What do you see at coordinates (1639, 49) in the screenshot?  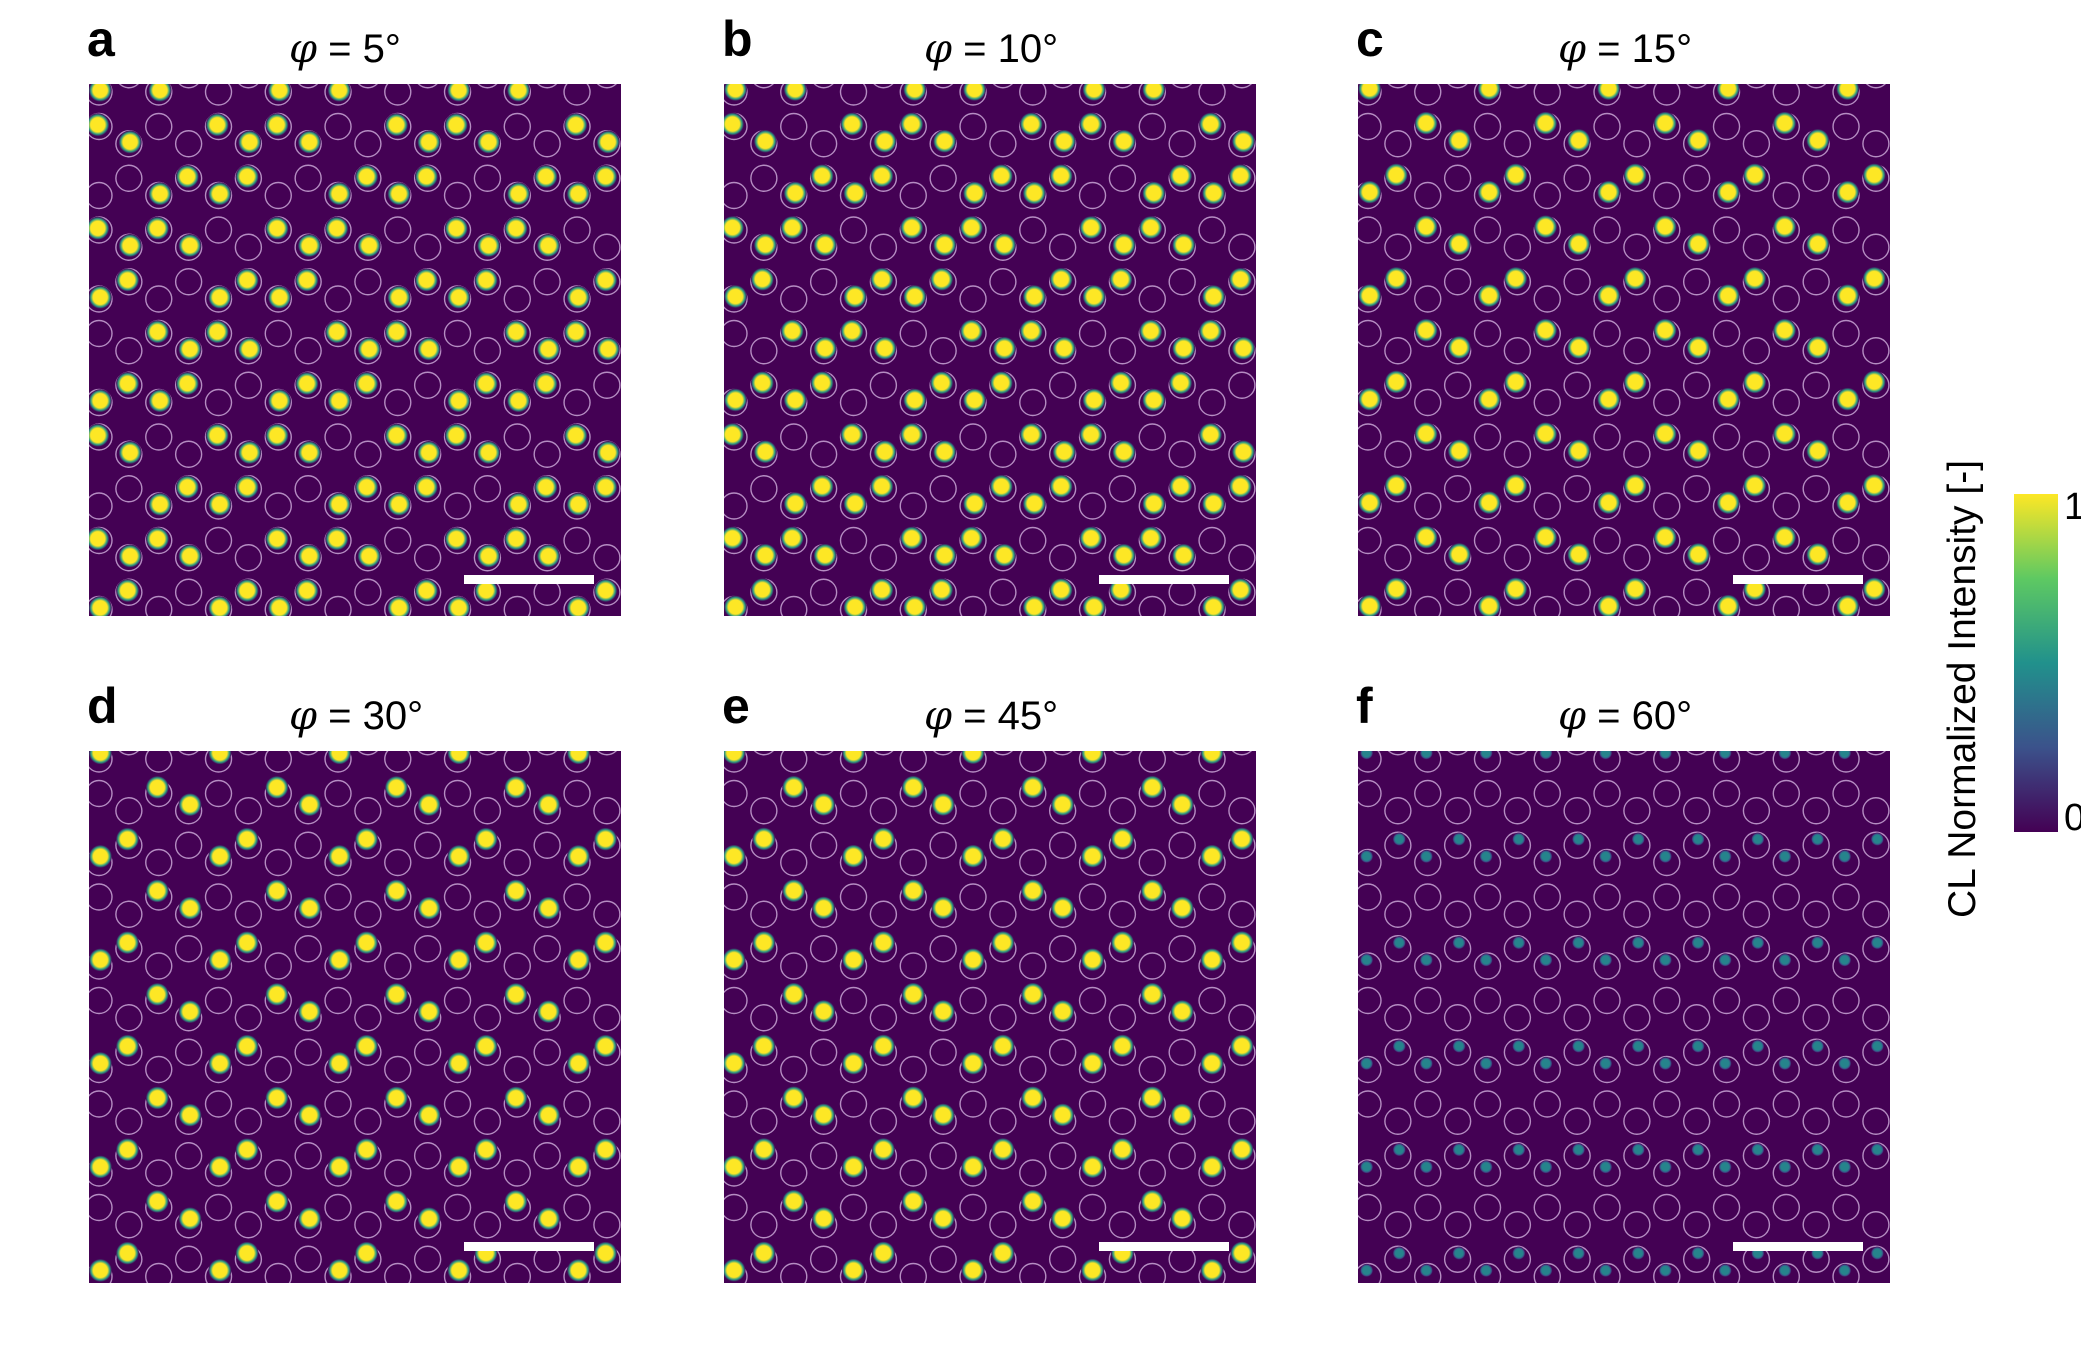 I see `angle-text: = 15°` at bounding box center [1639, 49].